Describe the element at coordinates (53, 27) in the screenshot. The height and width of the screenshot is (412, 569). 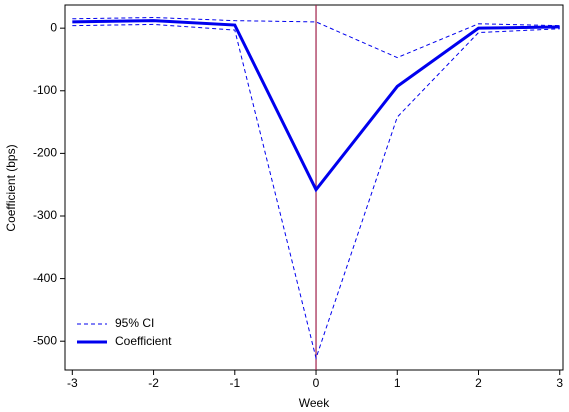
I see `y-tick-label: 0` at that location.